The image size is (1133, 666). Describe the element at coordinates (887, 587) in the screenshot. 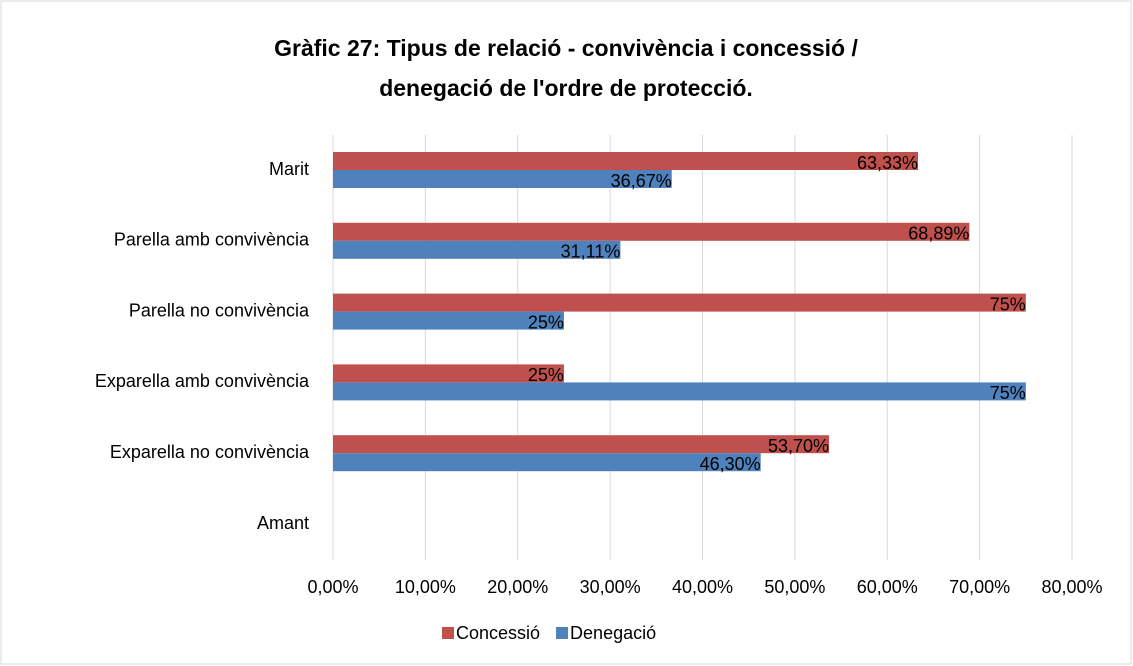

I see `x-tick-label: 60,00%` at that location.